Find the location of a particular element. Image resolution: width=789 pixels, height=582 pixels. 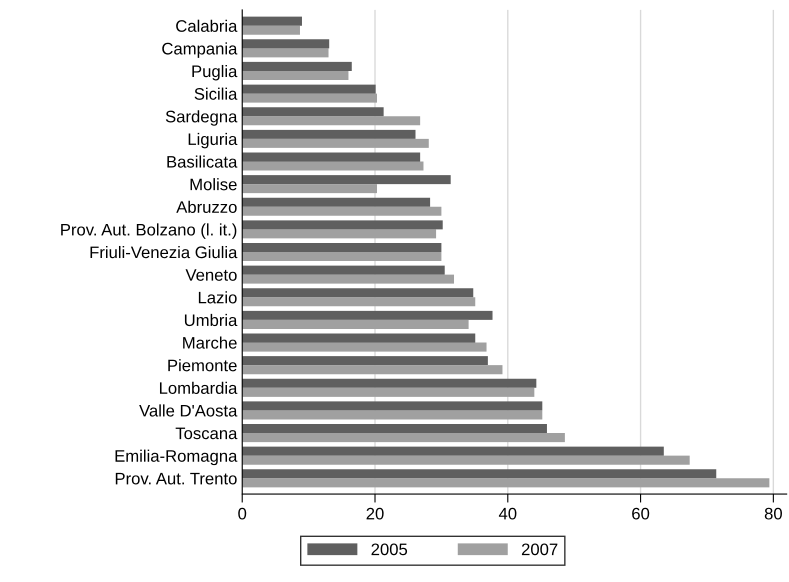

y-tick-label: Veneto is located at coordinates (211, 275).